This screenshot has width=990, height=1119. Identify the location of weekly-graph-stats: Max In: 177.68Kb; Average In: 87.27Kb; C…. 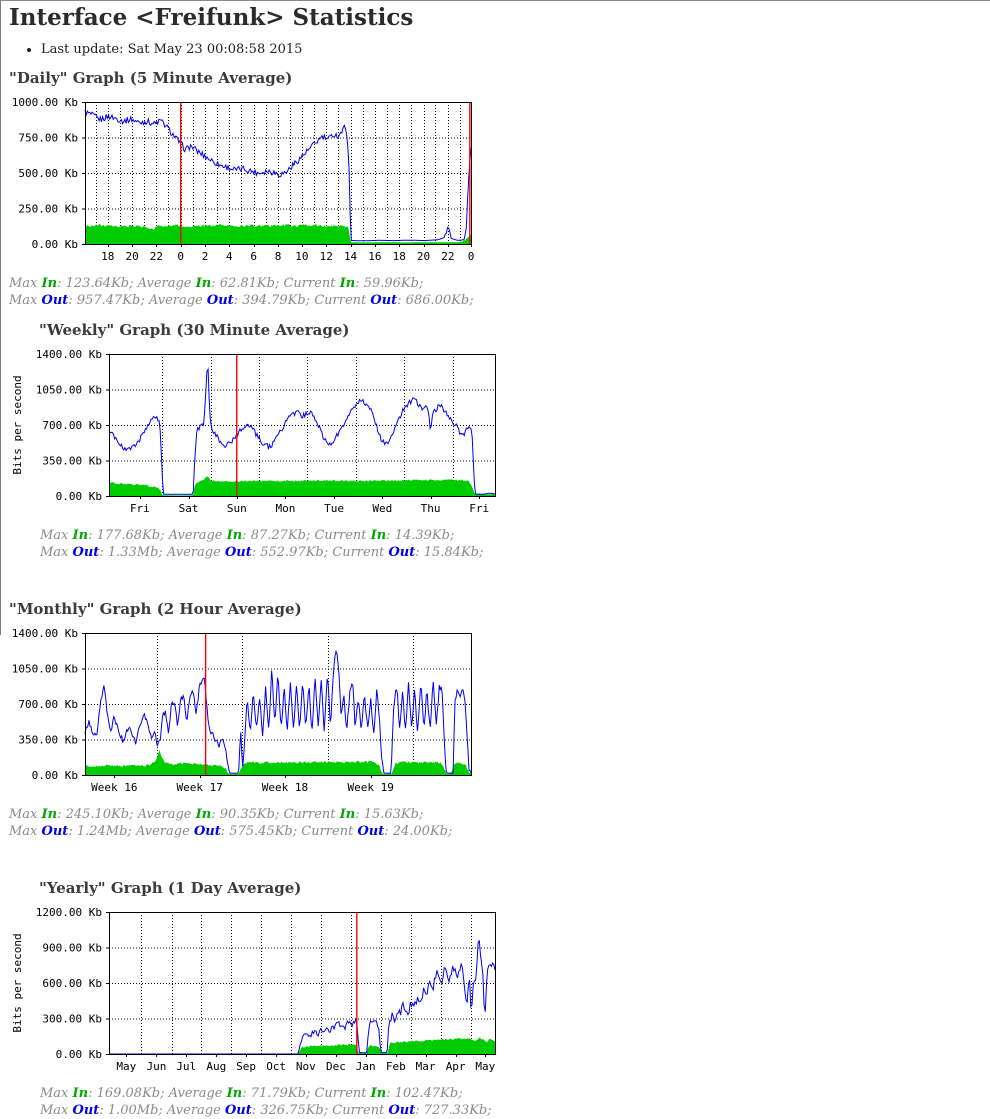
(281, 544).